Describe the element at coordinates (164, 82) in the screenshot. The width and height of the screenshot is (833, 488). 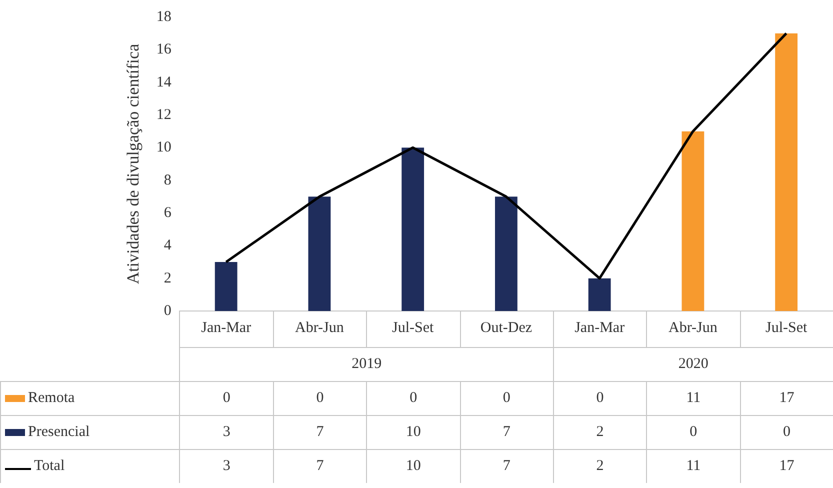
I see `y-tick-label: 14` at that location.